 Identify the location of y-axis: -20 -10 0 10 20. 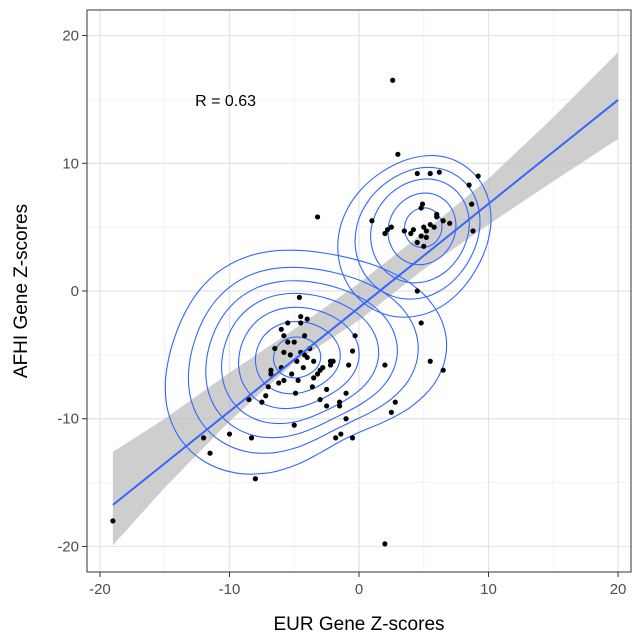
(72, 291).